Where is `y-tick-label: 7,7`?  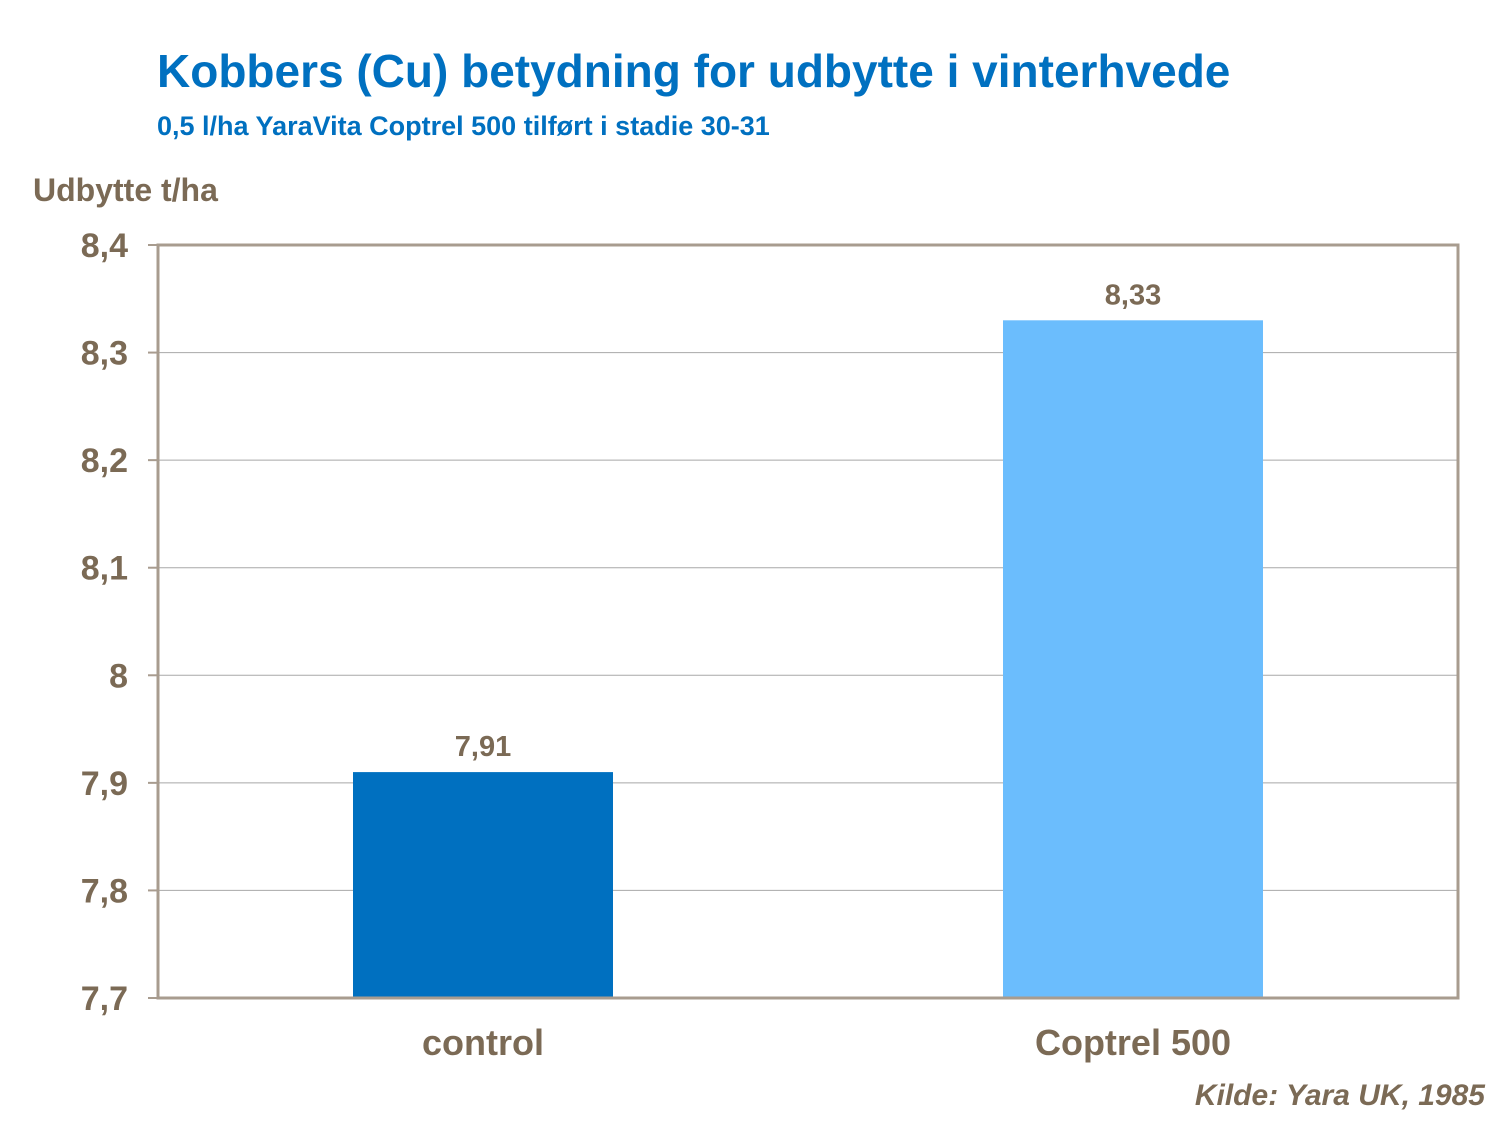 y-tick-label: 7,7 is located at coordinates (104, 999).